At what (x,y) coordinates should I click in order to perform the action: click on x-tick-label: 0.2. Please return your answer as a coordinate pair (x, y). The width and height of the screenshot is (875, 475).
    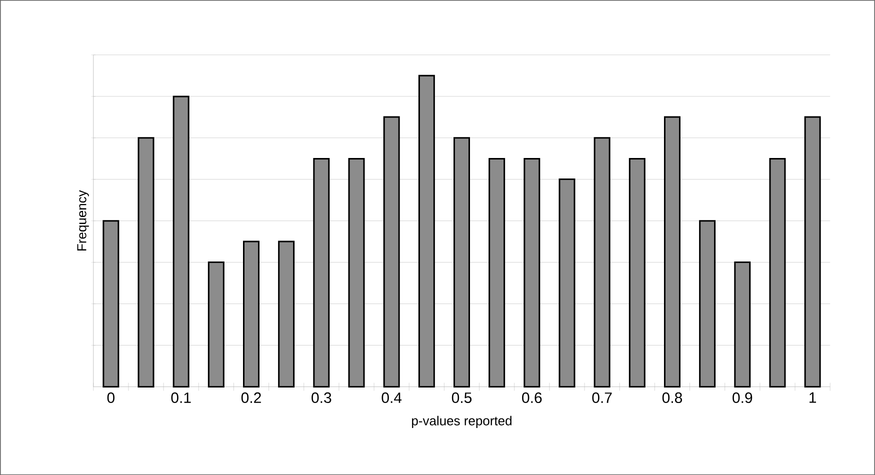
    Looking at the image, I should click on (251, 397).